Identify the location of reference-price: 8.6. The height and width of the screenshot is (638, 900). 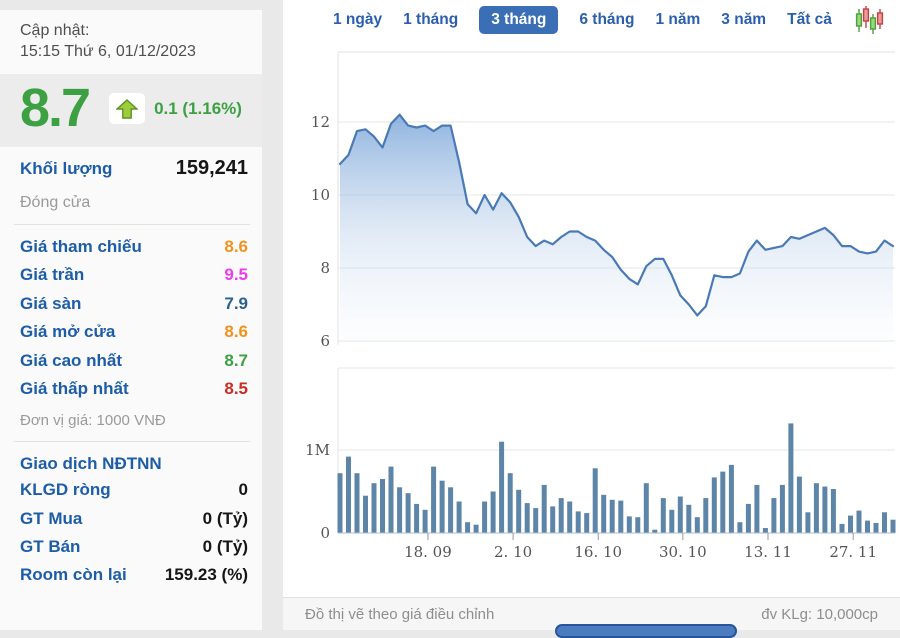
(236, 247).